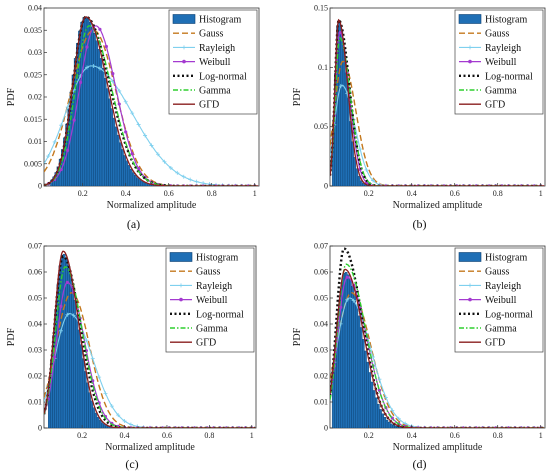  What do you see at coordinates (438, 447) in the screenshot?
I see `x-axis-label: Normalized amplitude` at bounding box center [438, 447].